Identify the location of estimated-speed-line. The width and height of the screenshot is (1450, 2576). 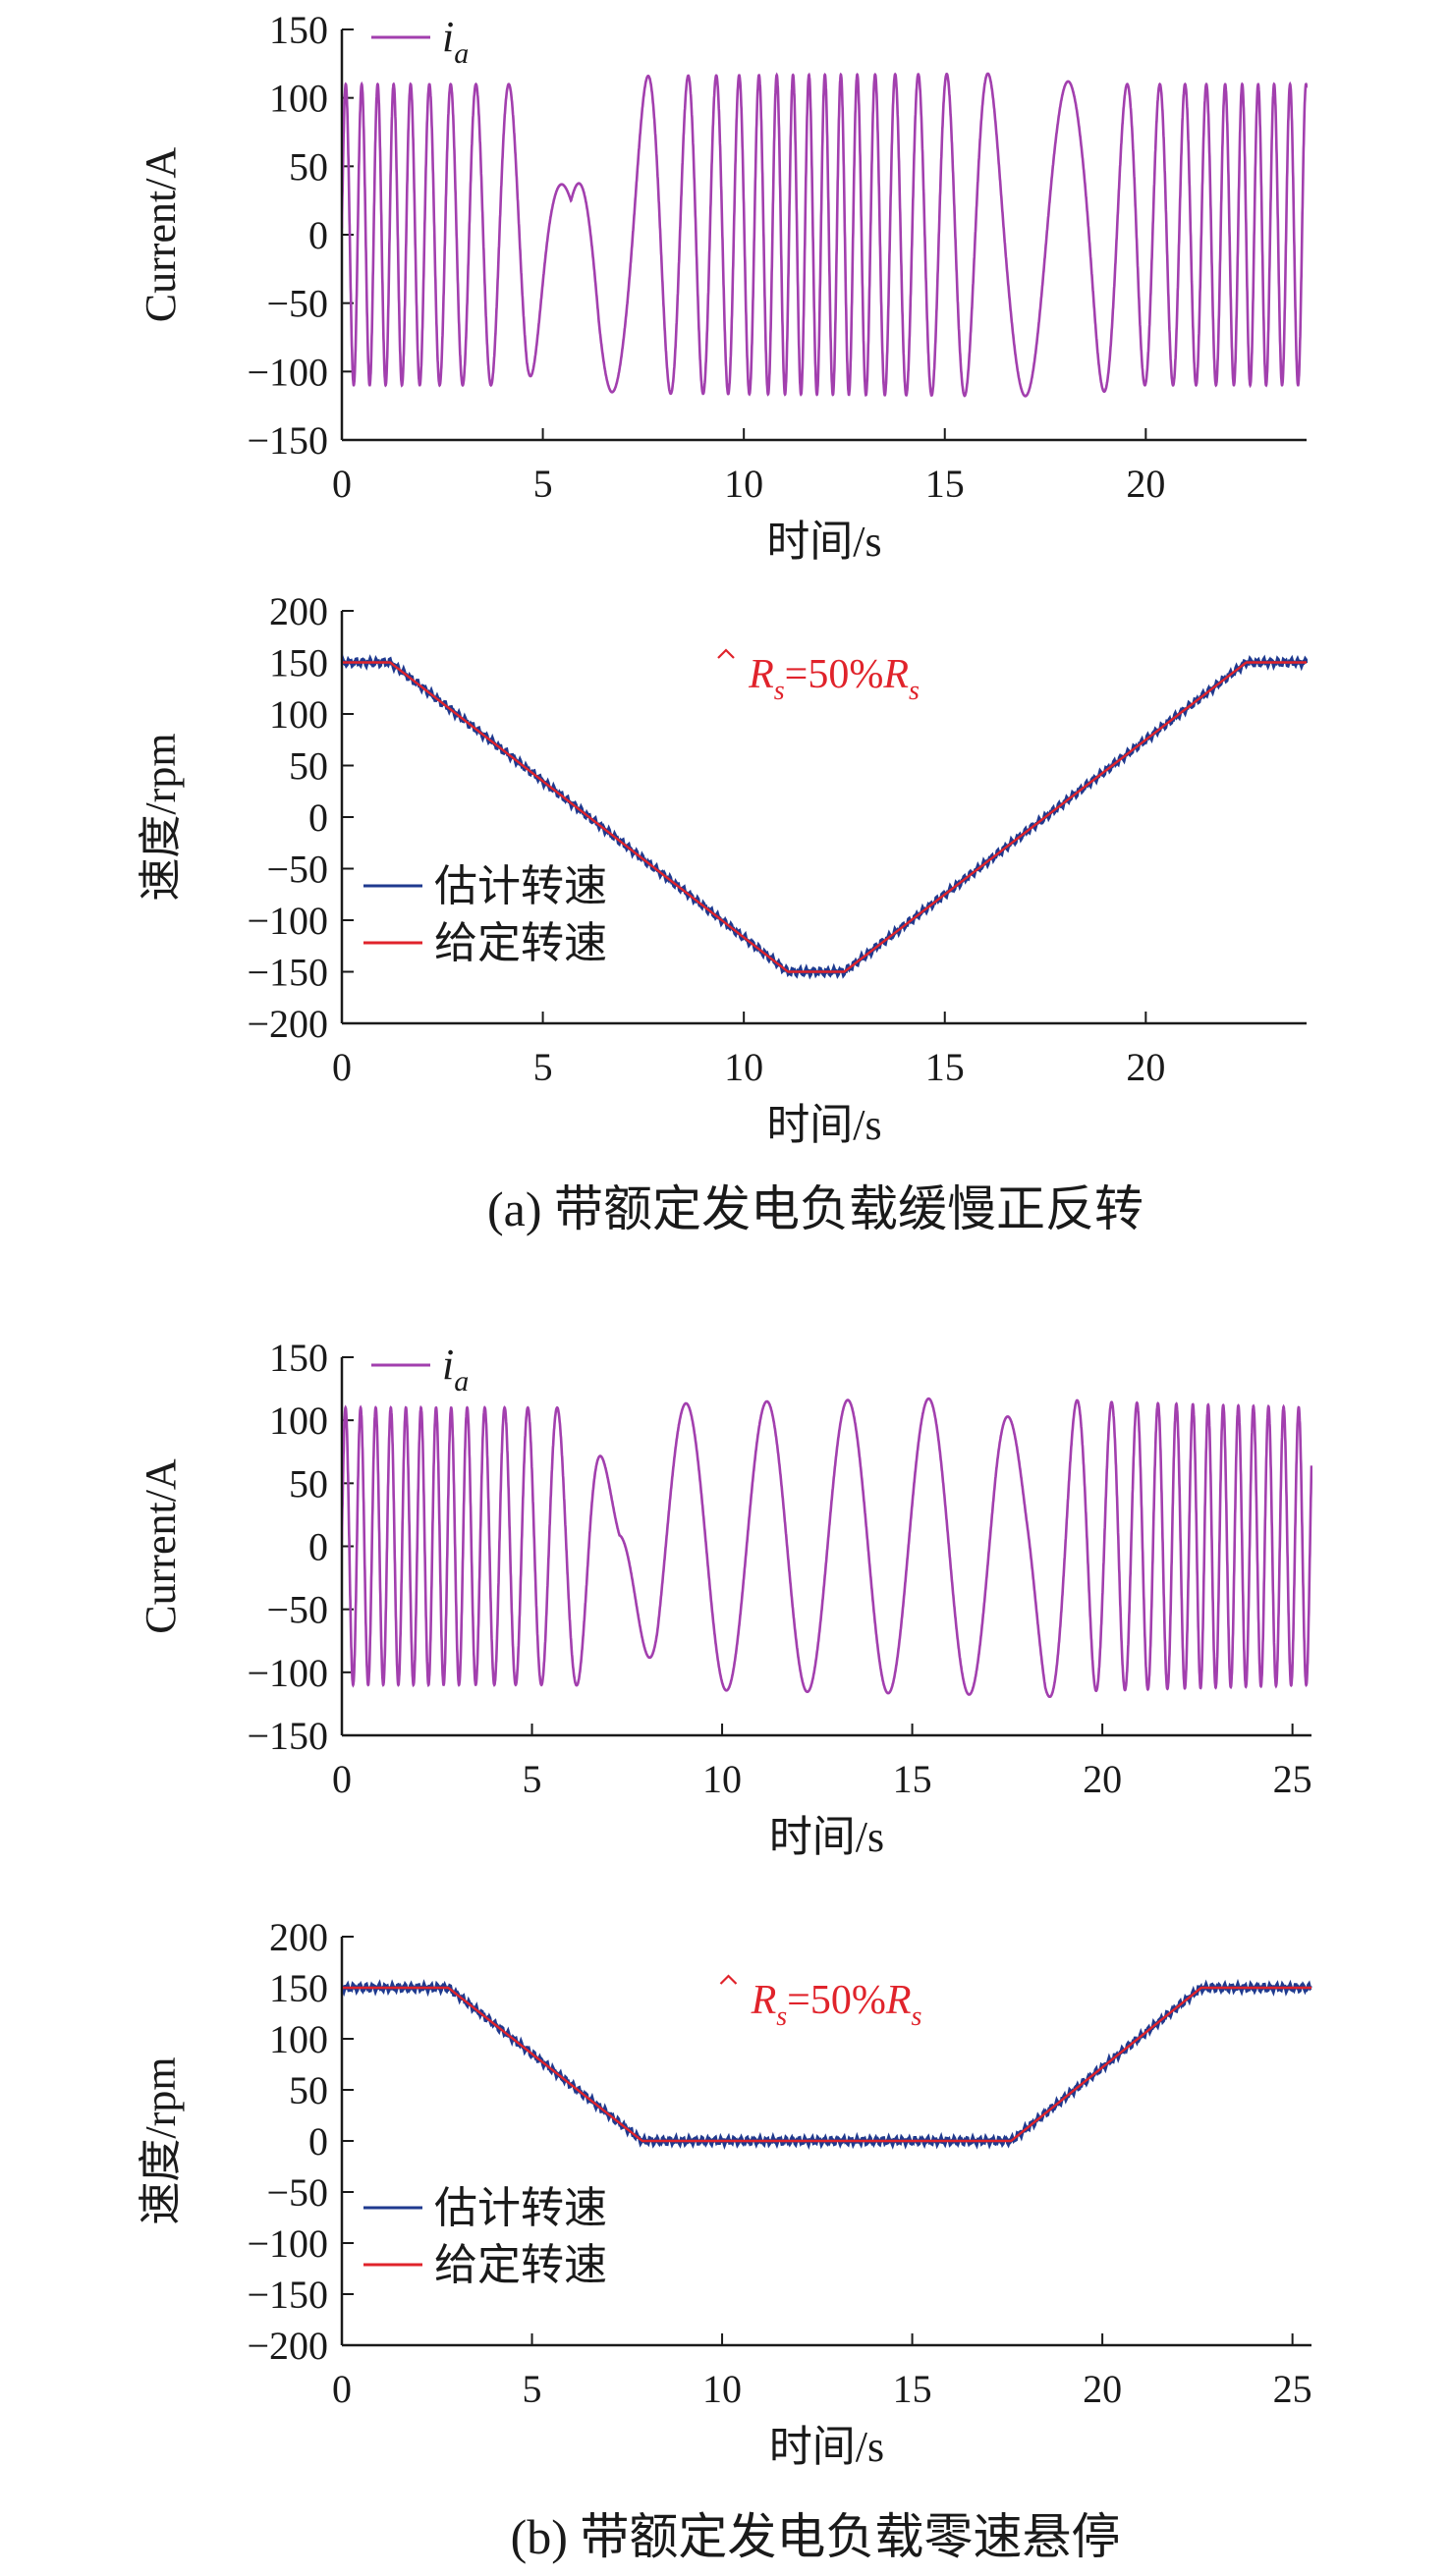
(825, 817).